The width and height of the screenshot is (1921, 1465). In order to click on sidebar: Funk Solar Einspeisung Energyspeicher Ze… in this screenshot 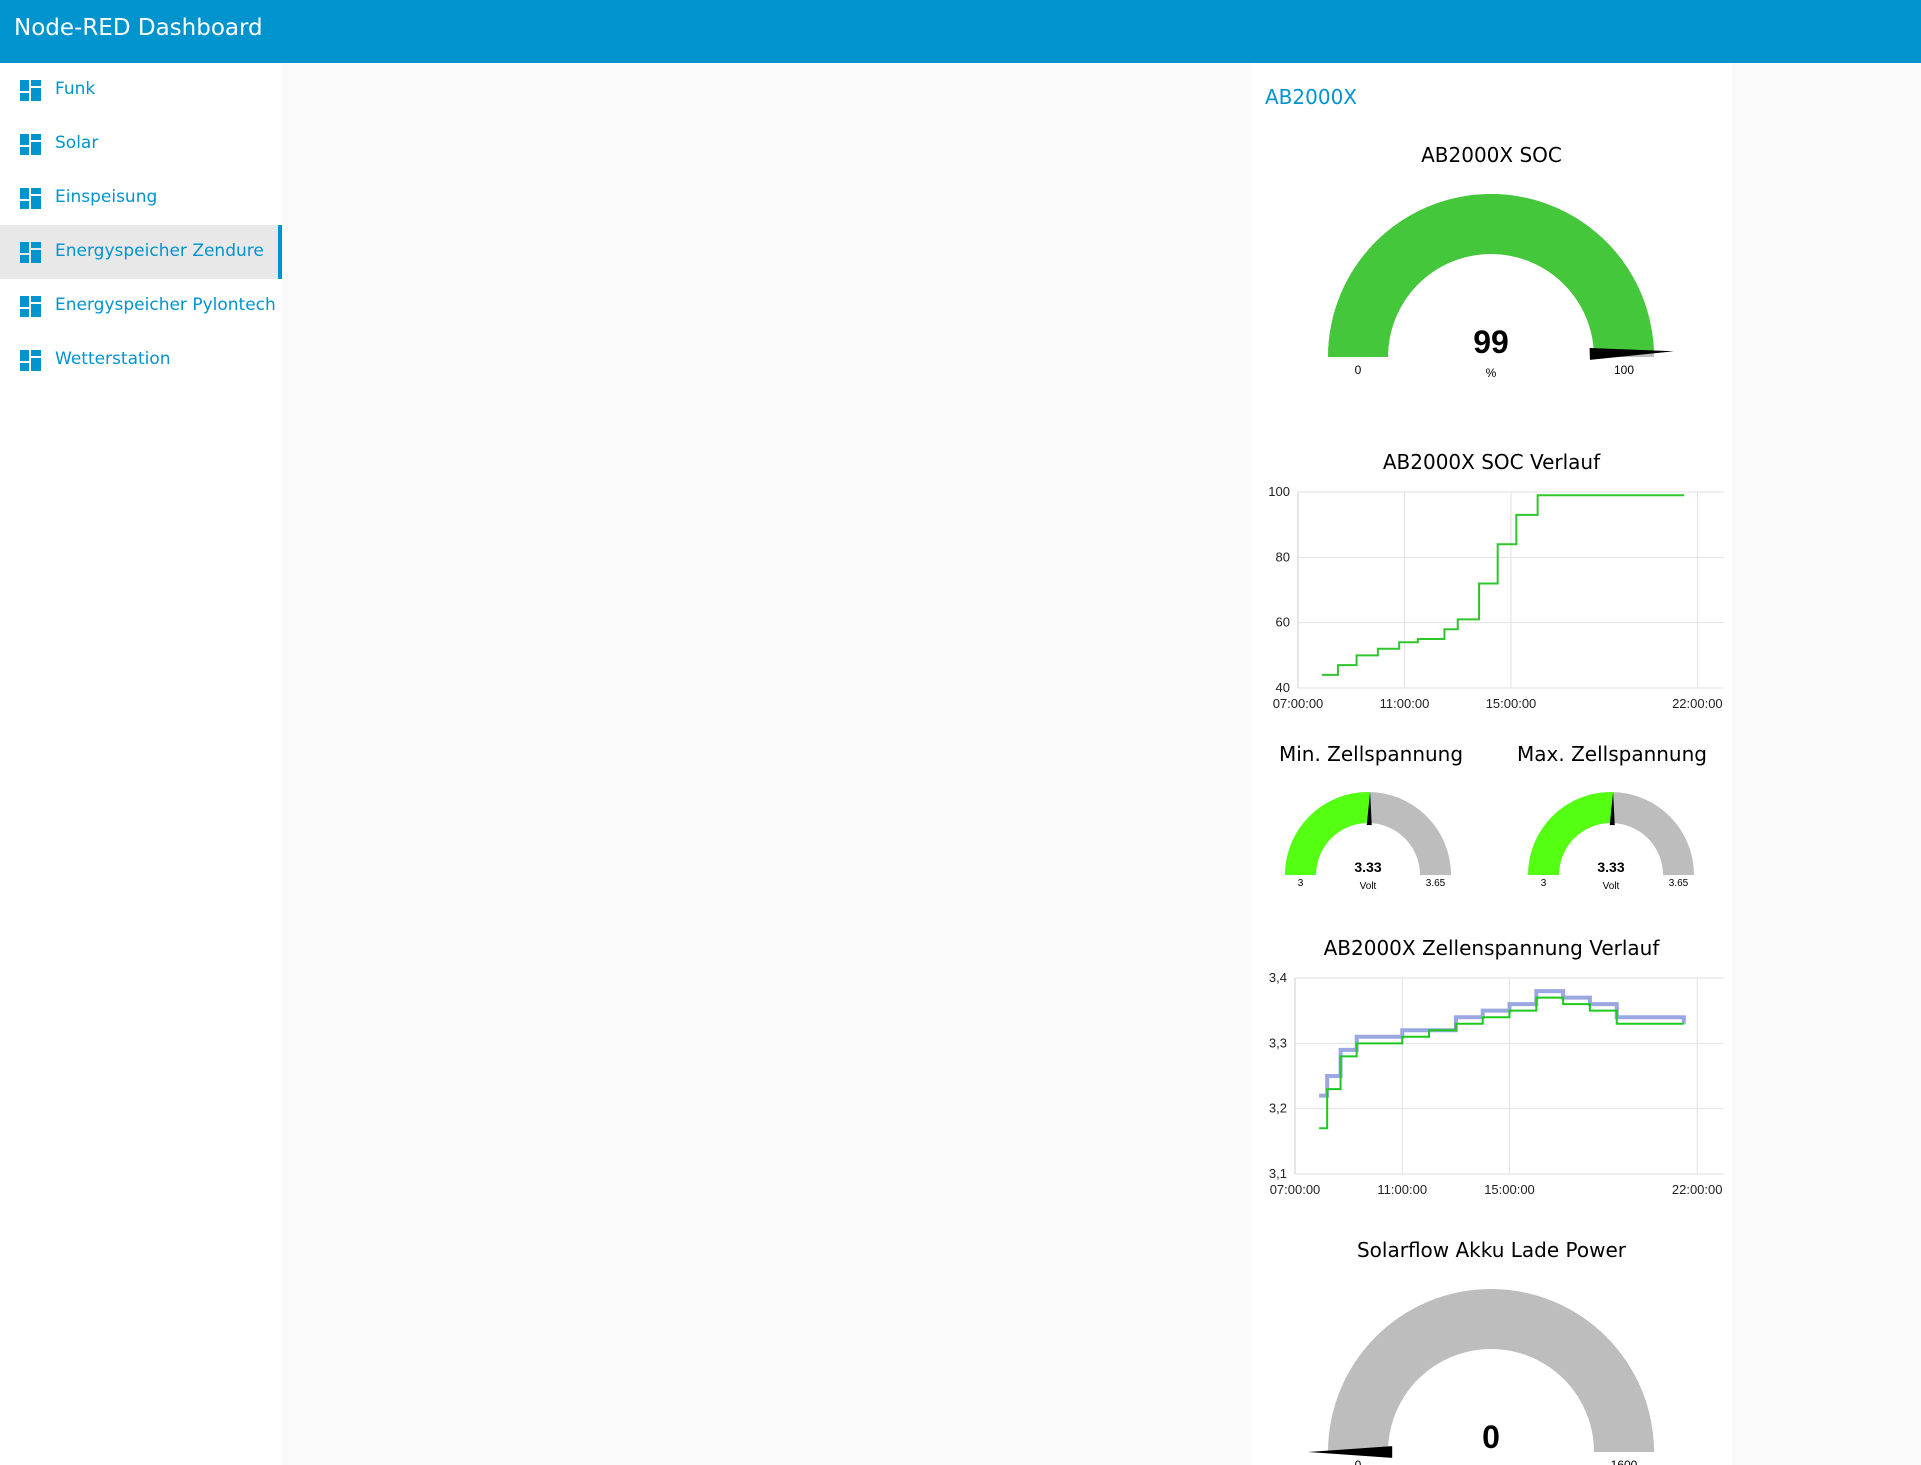, I will do `click(141, 764)`.